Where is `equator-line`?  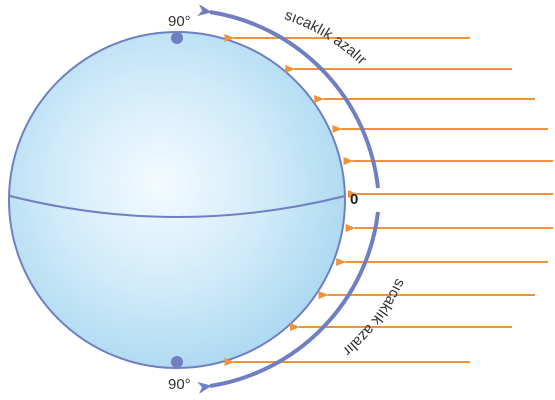 equator-line is located at coordinates (177, 206).